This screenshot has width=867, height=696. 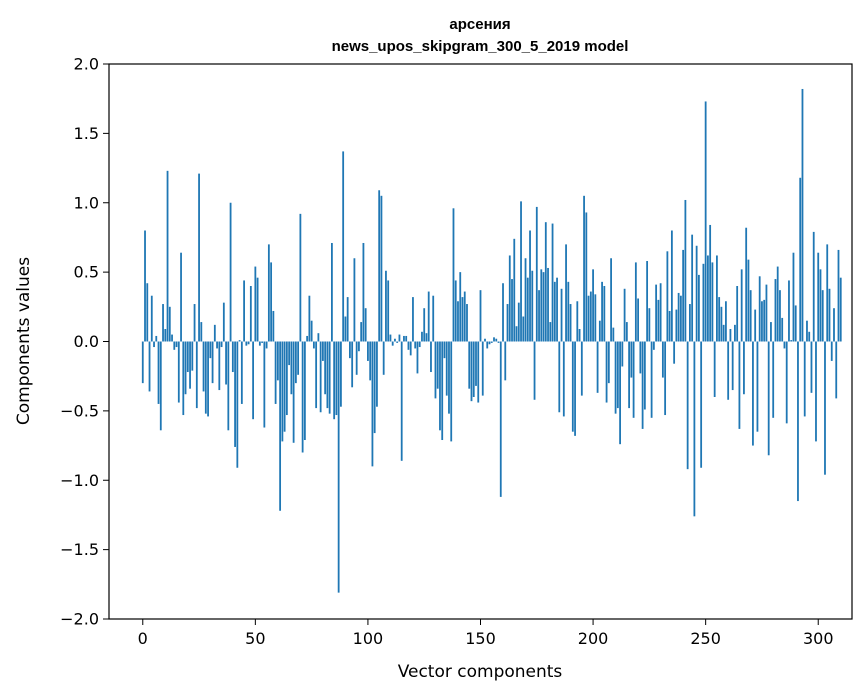 What do you see at coordinates (79, 549) in the screenshot?
I see `y-tick-label: −1.5` at bounding box center [79, 549].